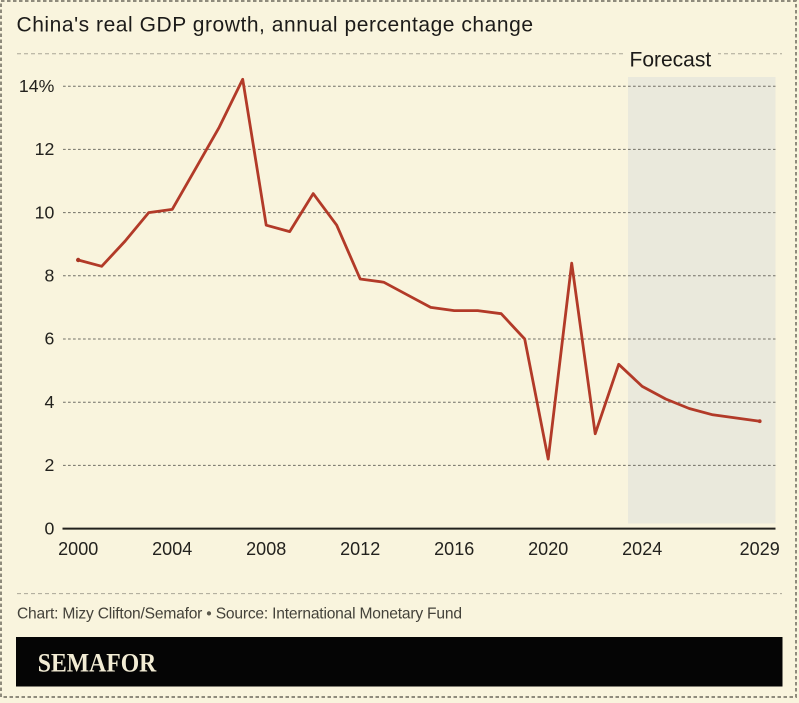 This screenshot has width=799, height=703. I want to click on svg-text: 2029, so click(760, 549).